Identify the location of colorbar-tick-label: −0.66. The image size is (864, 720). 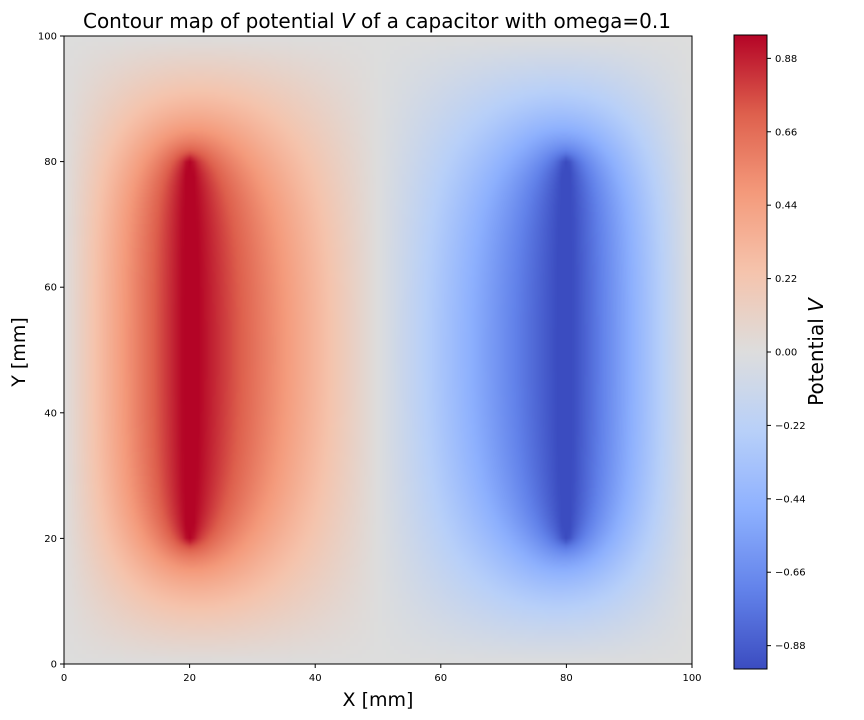
(790, 573).